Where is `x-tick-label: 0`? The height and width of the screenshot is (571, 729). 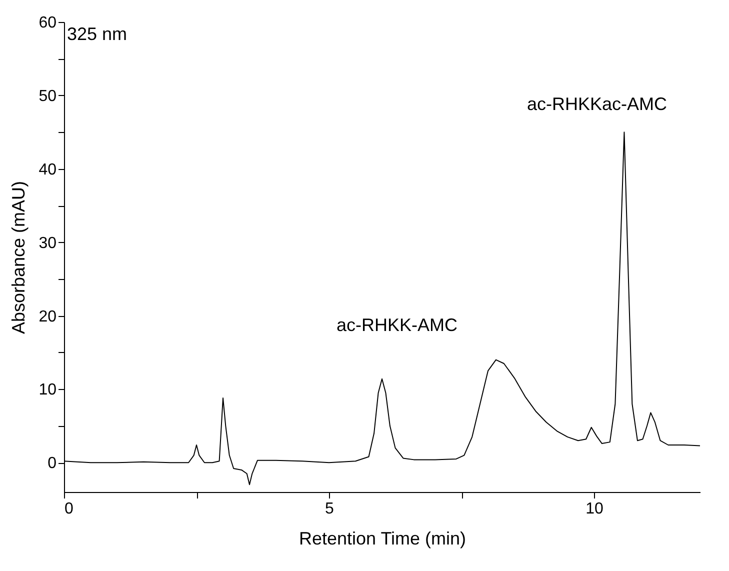
x-tick-label: 0 is located at coordinates (69, 509).